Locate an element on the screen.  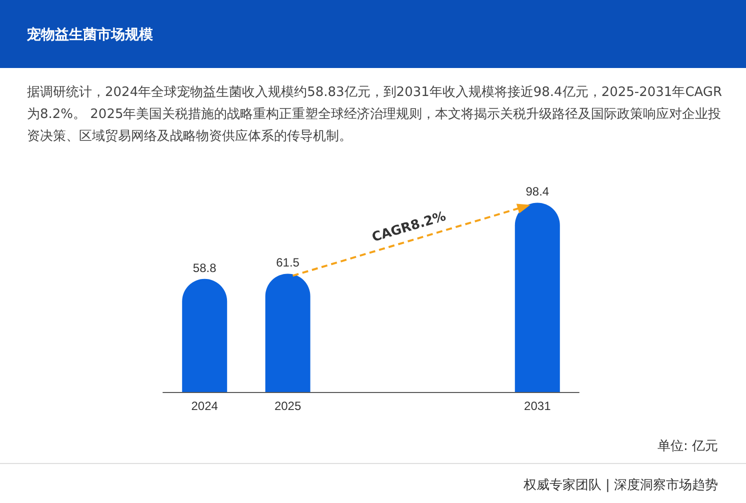
x-tick-label: 2024 is located at coordinates (204, 406).